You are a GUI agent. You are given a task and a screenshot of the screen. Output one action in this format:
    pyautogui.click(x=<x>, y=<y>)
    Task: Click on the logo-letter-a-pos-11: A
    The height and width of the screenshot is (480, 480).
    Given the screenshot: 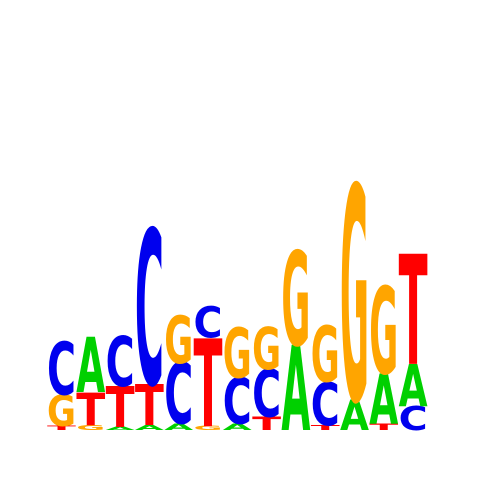 What is the action you would take?
    pyautogui.click(x=354, y=416)
    